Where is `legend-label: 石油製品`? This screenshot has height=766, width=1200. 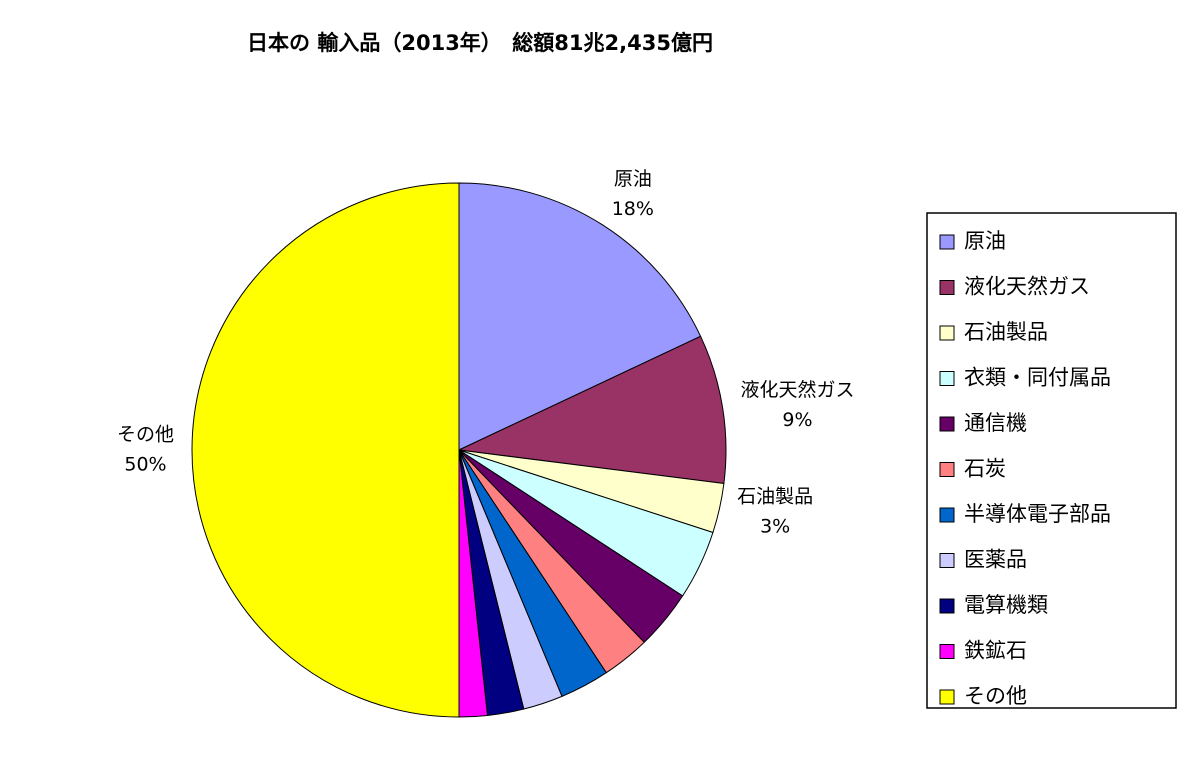
legend-label: 石油製品 is located at coordinates (1006, 332).